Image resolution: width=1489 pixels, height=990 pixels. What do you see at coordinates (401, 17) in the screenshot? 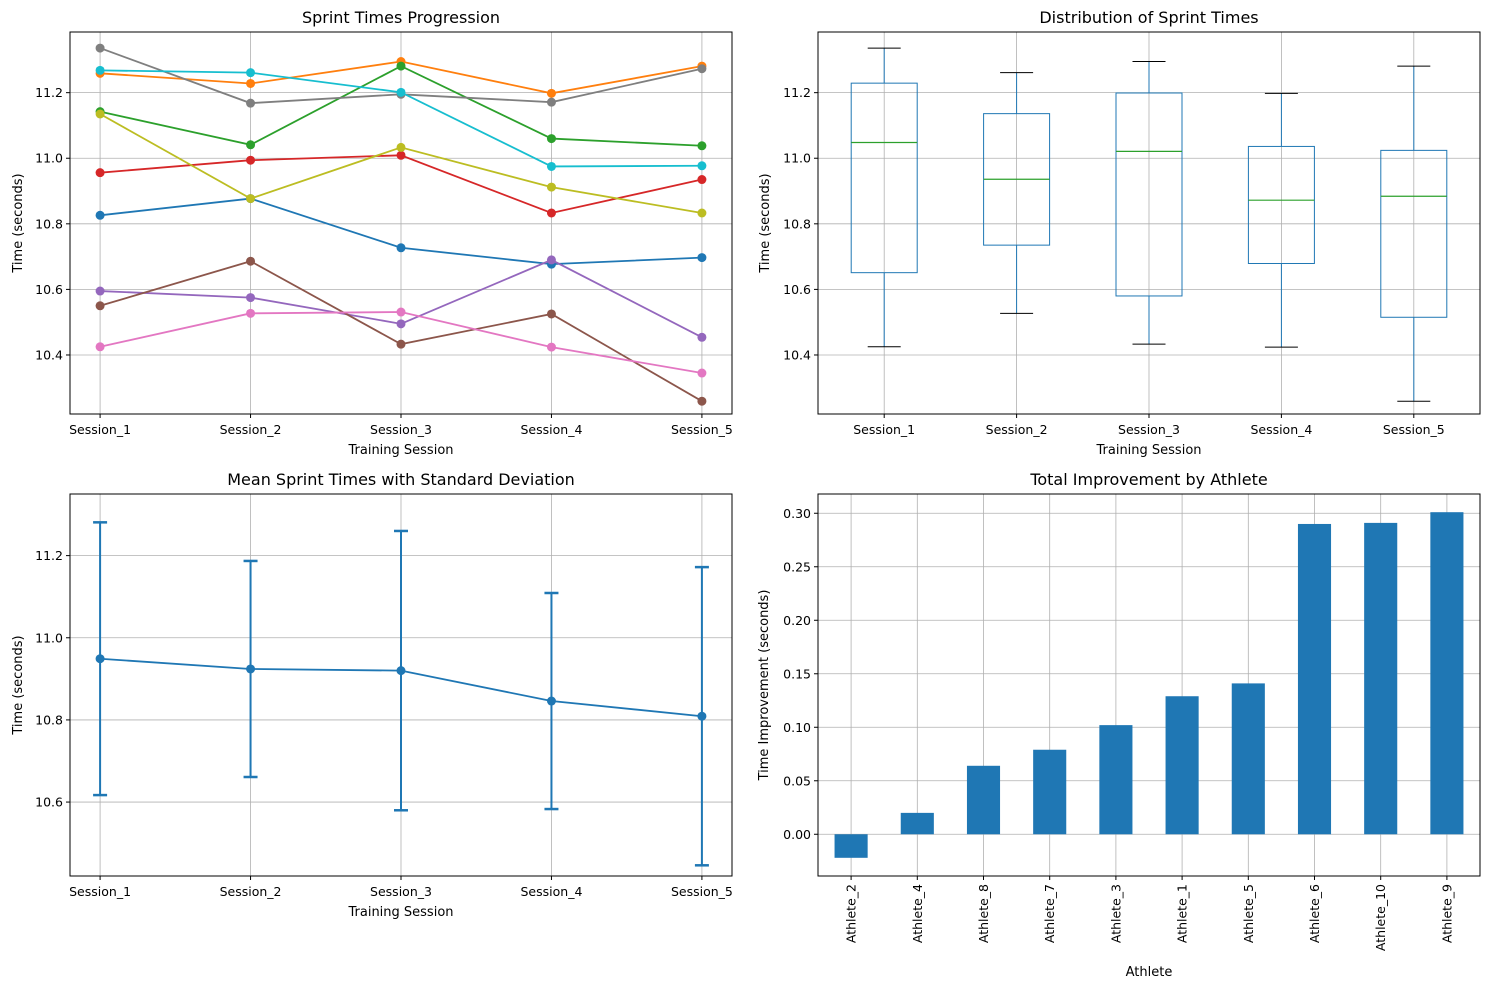
I see `chart-title: Sprint Times Progression` at bounding box center [401, 17].